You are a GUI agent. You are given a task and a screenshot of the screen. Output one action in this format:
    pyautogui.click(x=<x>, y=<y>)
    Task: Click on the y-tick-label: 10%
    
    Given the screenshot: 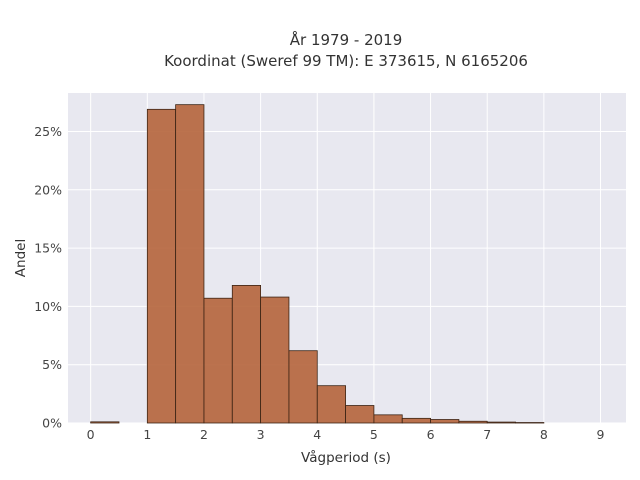 What is the action you would take?
    pyautogui.click(x=48, y=306)
    